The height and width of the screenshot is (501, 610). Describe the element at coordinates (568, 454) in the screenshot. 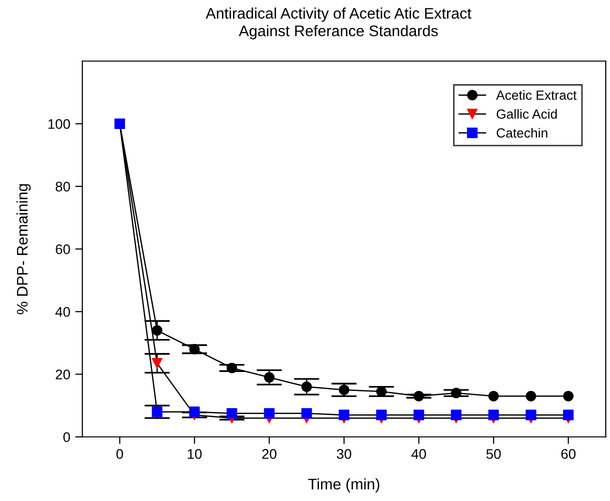

I see `x-tick-label: 60` at that location.